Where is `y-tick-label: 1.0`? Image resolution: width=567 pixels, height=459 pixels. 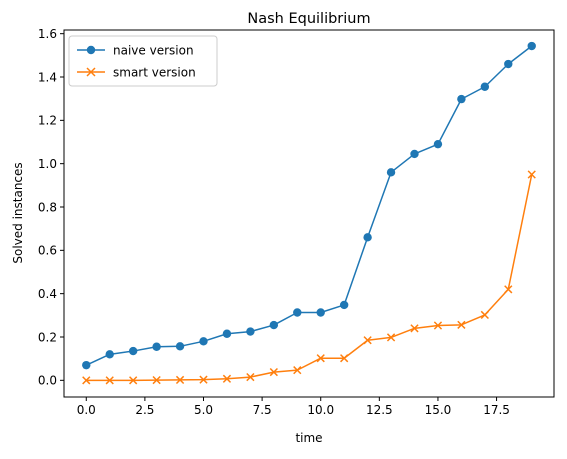 y-tick-label: 1.0 is located at coordinates (47, 164).